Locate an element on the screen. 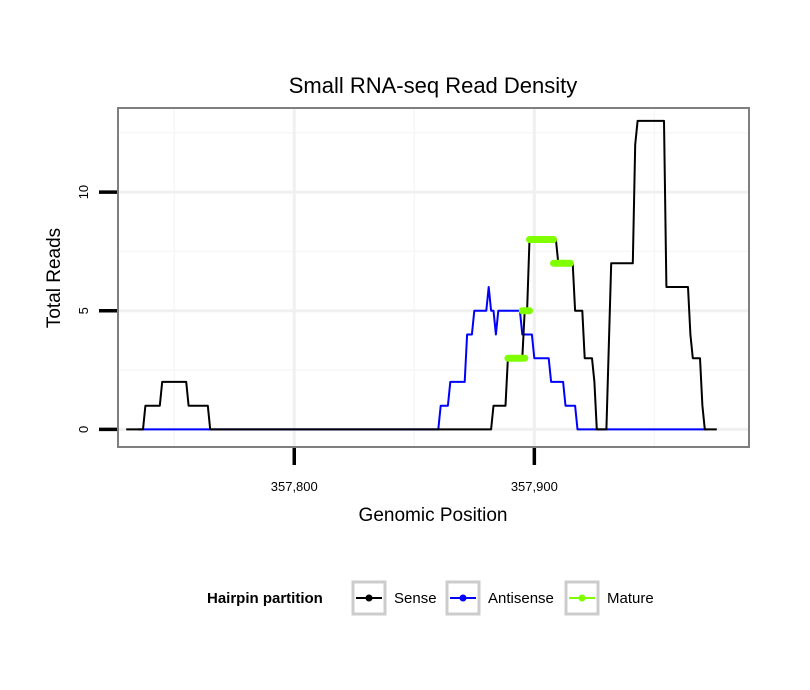  y-tick-label: 5 is located at coordinates (83, 310).